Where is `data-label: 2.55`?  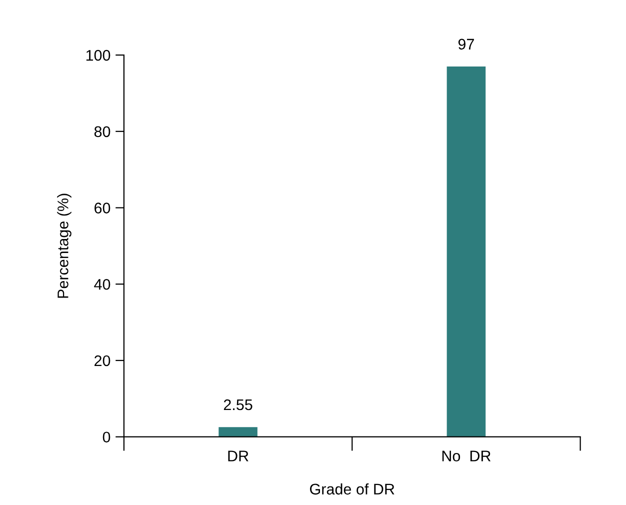 data-label: 2.55 is located at coordinates (238, 404).